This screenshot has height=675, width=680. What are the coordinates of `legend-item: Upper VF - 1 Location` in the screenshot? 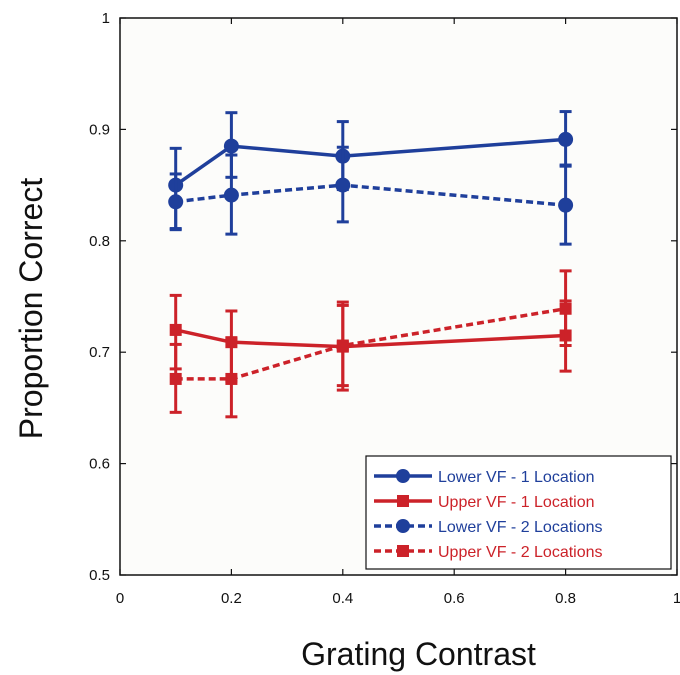 It's located at (484, 502).